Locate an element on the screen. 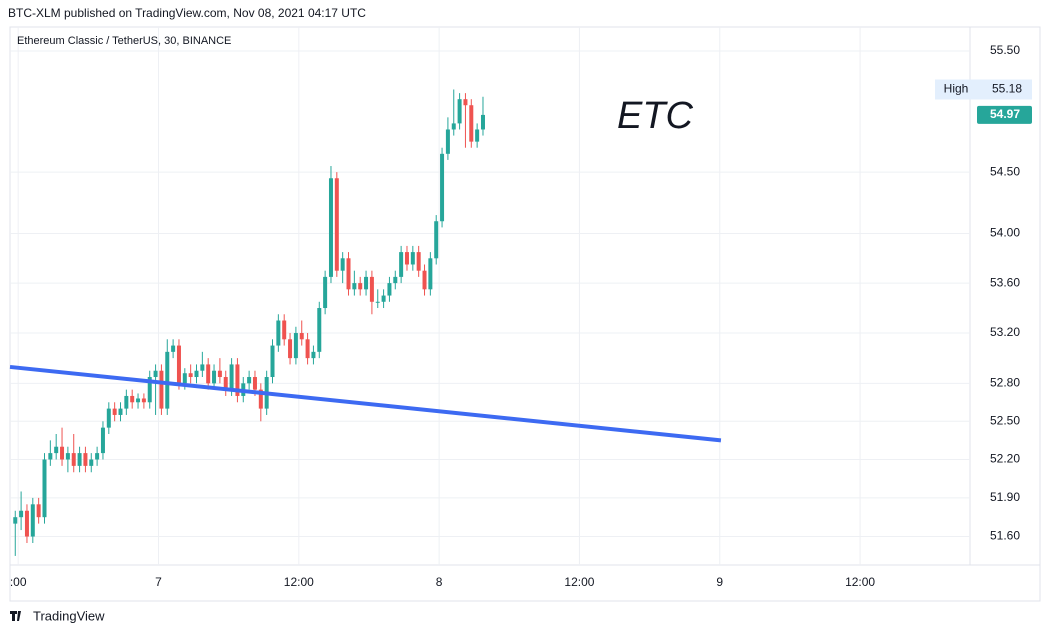 This screenshot has height=635, width=1052. y-tick-label: 52.80 is located at coordinates (1005, 382).